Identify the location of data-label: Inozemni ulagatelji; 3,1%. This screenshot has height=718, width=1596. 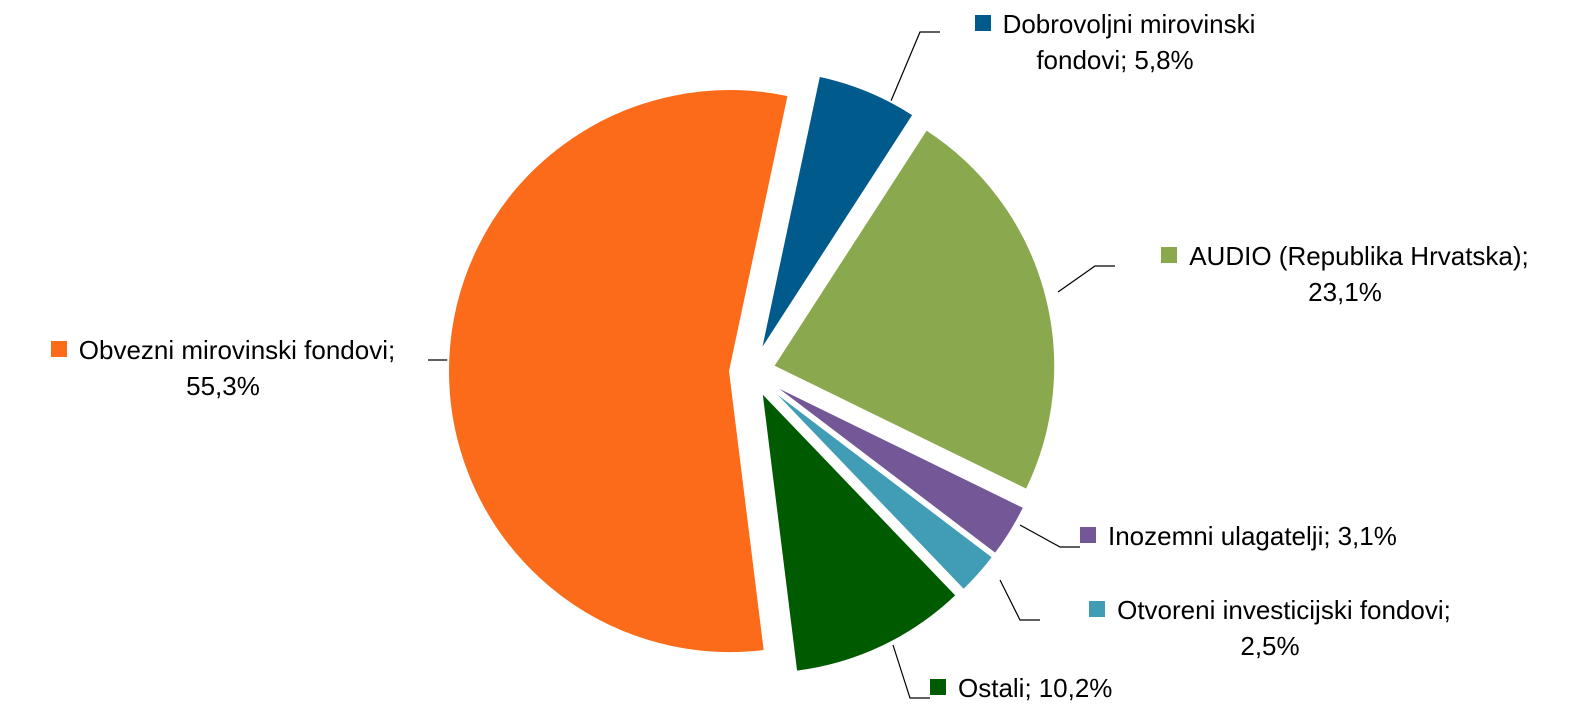
(1290, 536).